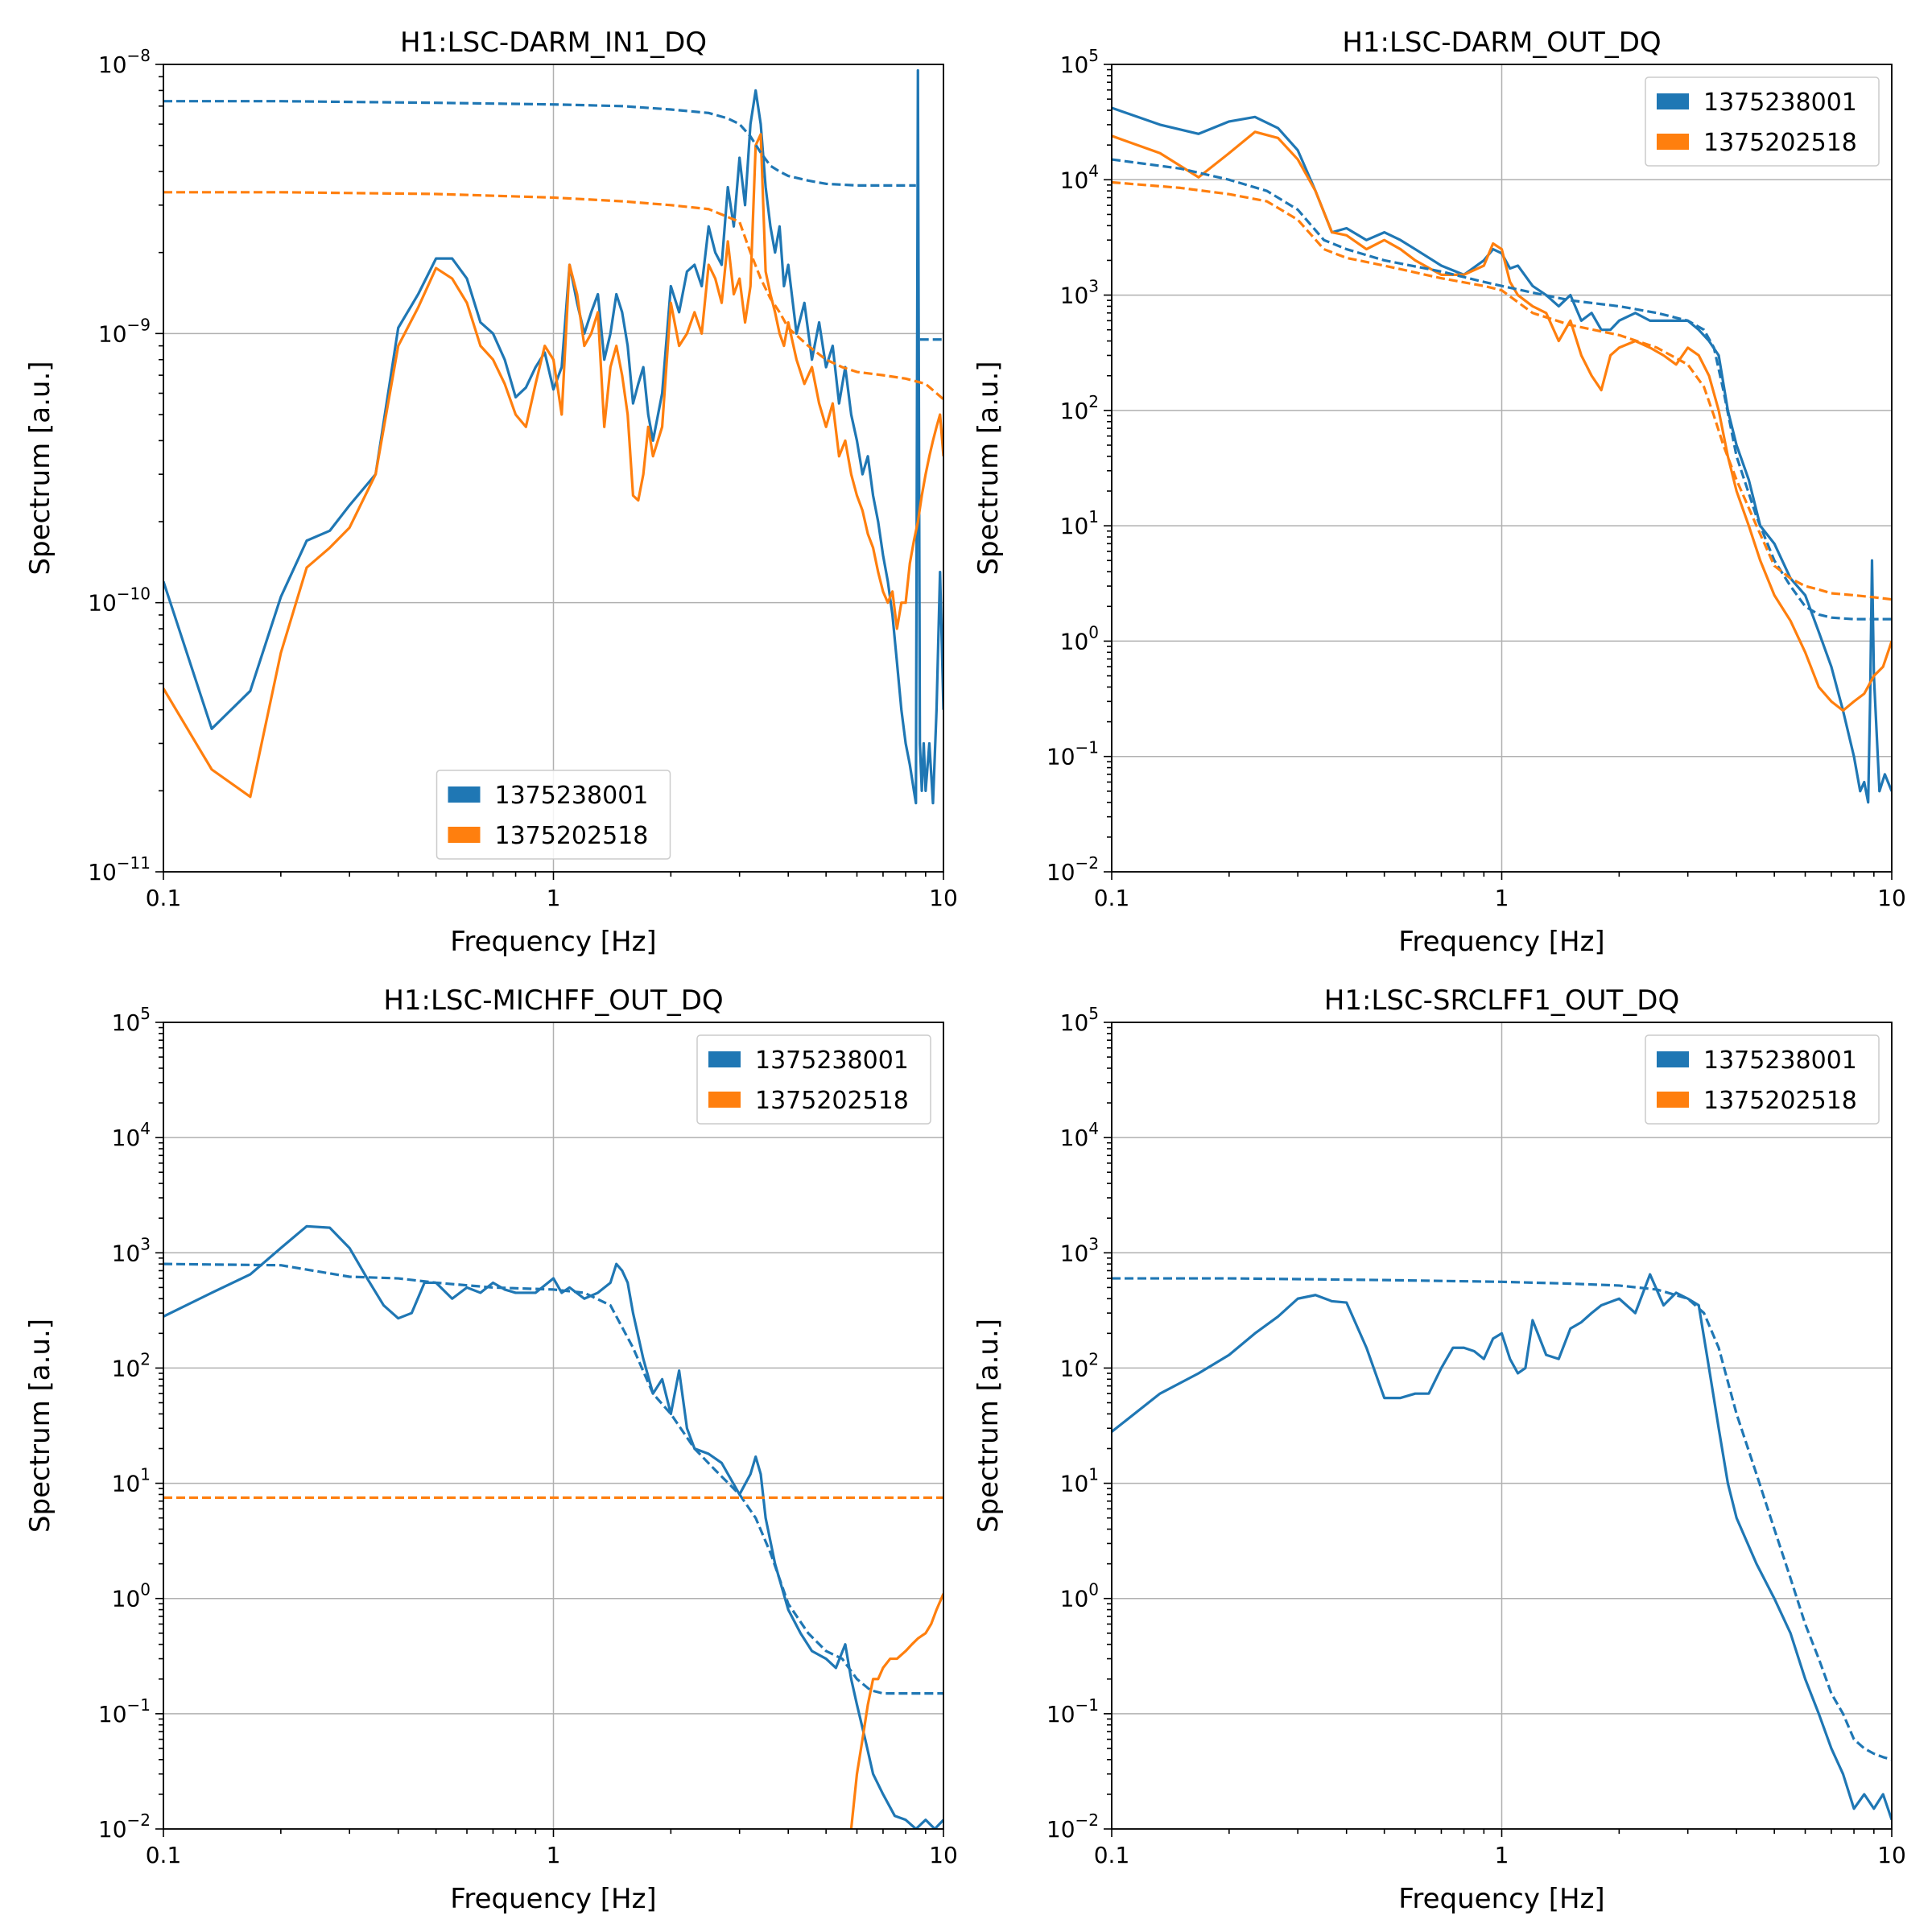  Describe the element at coordinates (1501, 43) in the screenshot. I see `chart-title: H1:LSC-DARM_OUT_DQ` at that location.